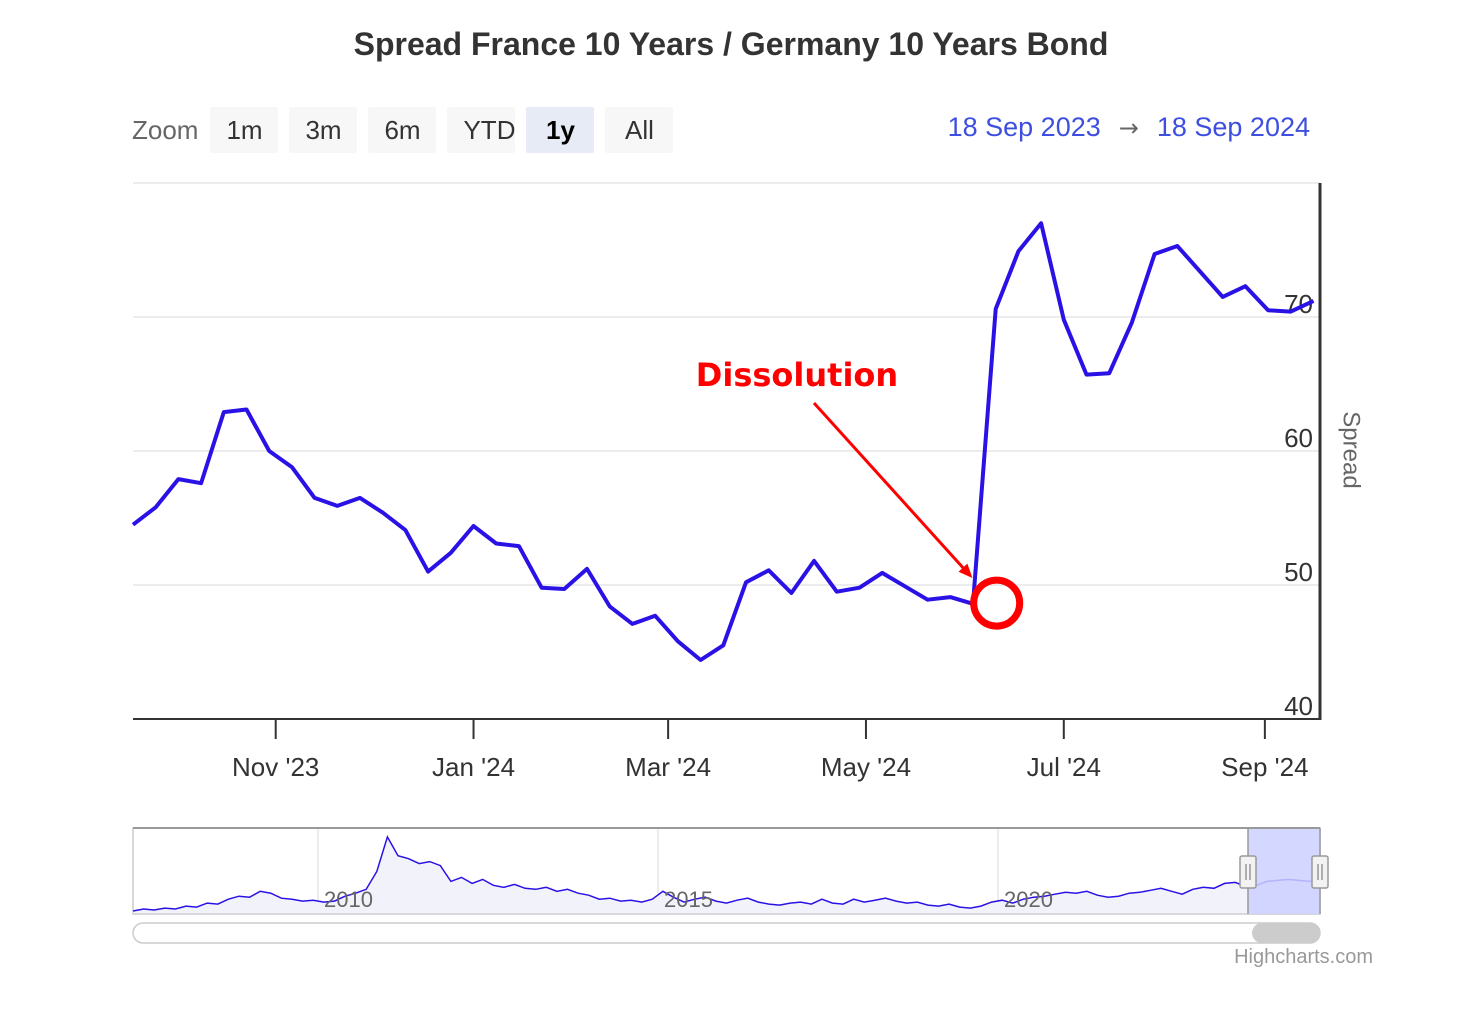 The width and height of the screenshot is (1462, 1014). I want to click on x-tick-label: Jul '24, so click(1064, 767).